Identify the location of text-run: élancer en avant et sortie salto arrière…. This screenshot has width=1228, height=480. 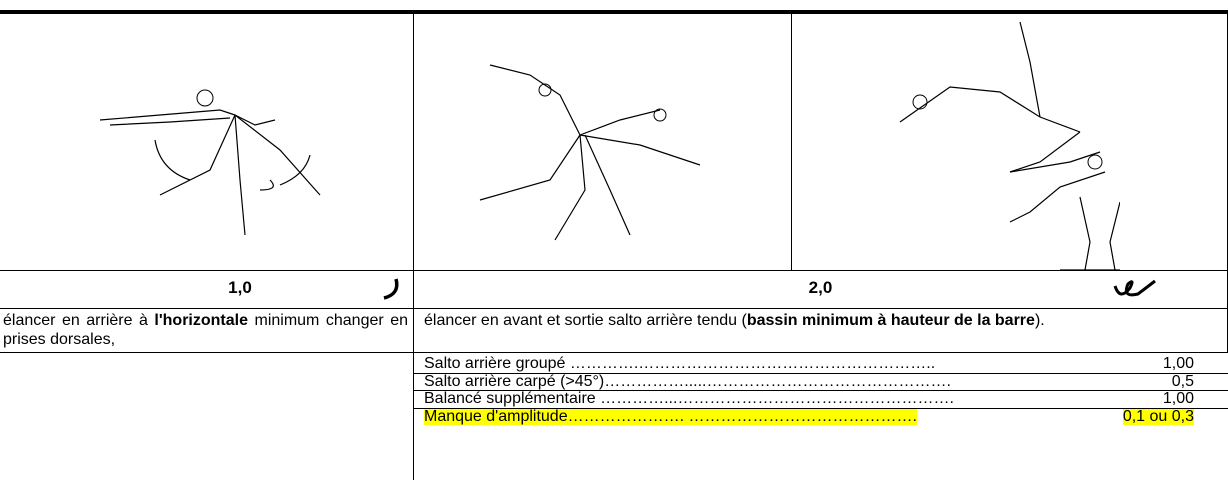
(585, 320).